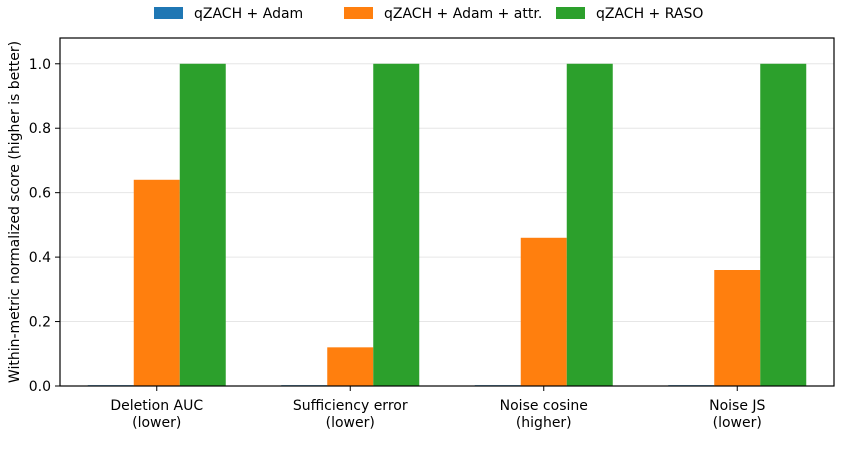 The height and width of the screenshot is (462, 841). I want to click on legend-label-2: qZACH + RASO, so click(649, 14).